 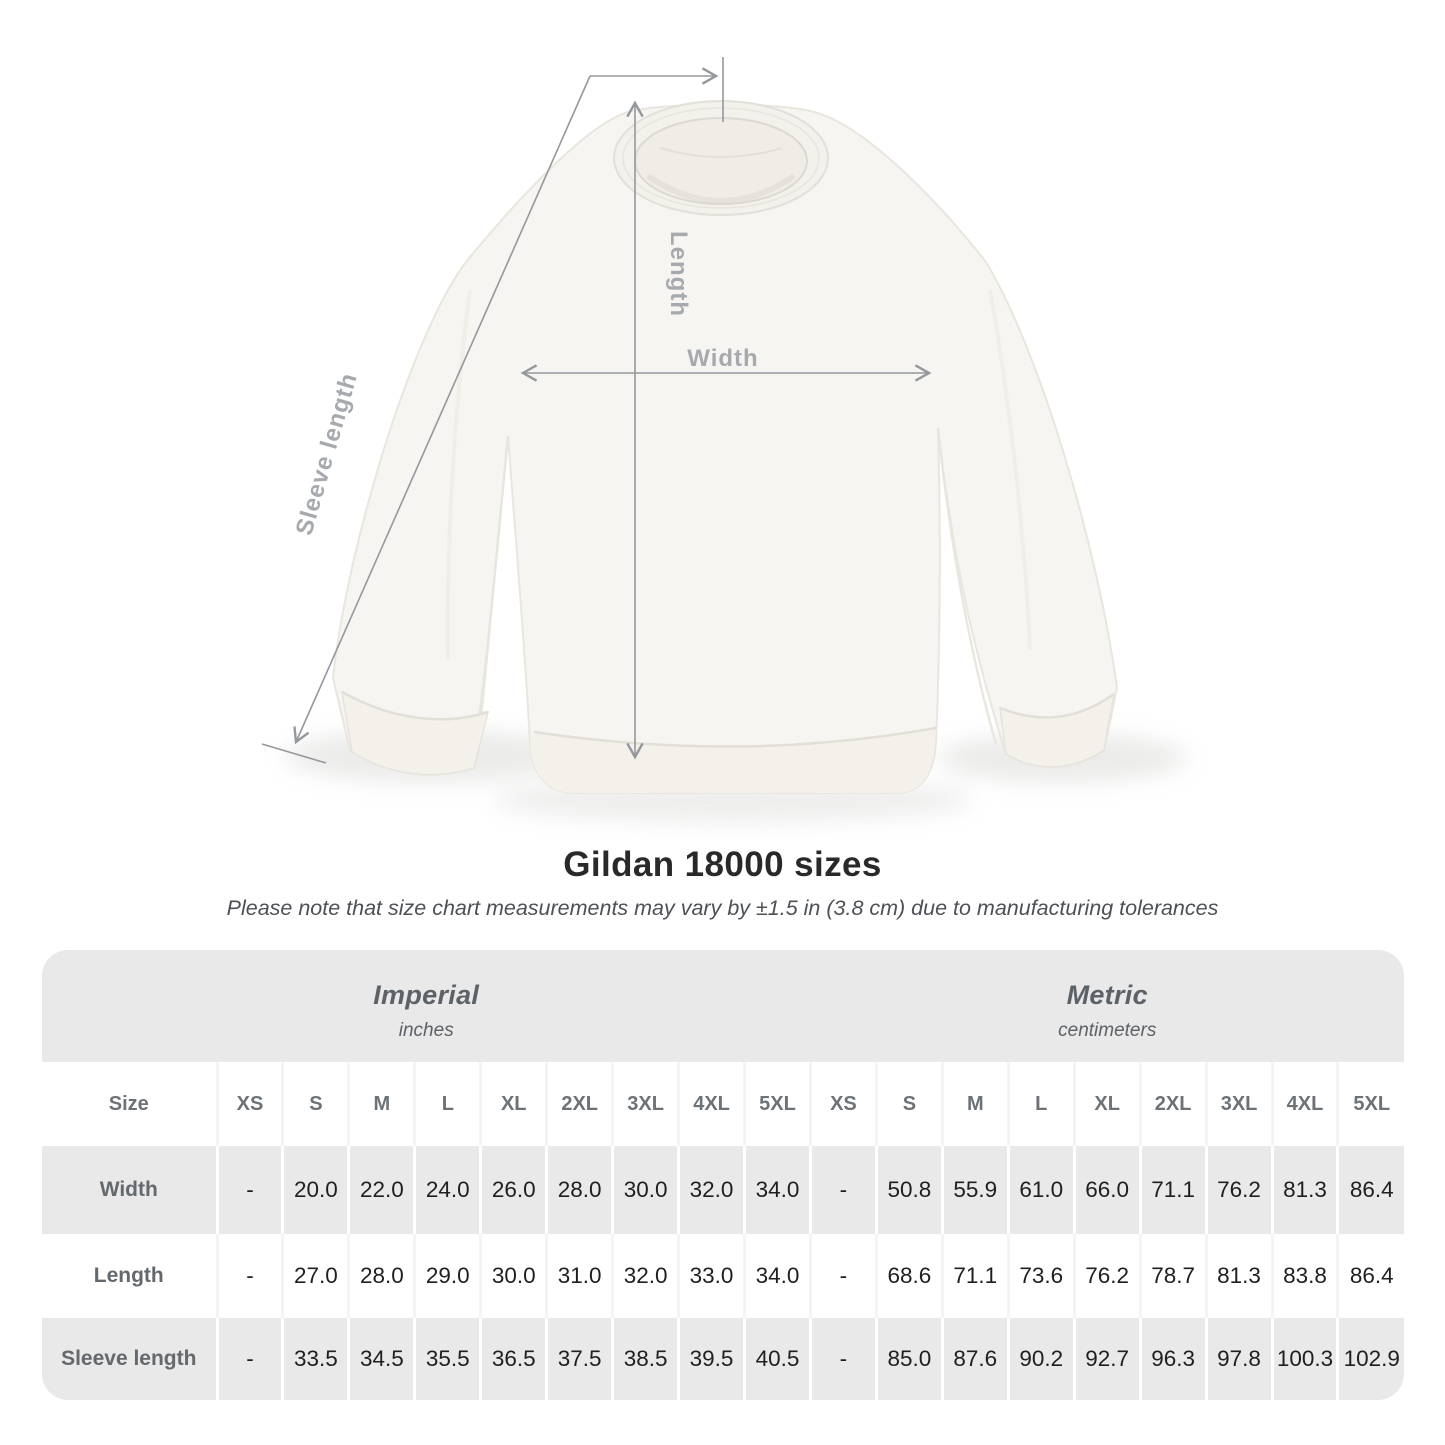 I want to click on cell: 92.7, so click(x=1106, y=1359).